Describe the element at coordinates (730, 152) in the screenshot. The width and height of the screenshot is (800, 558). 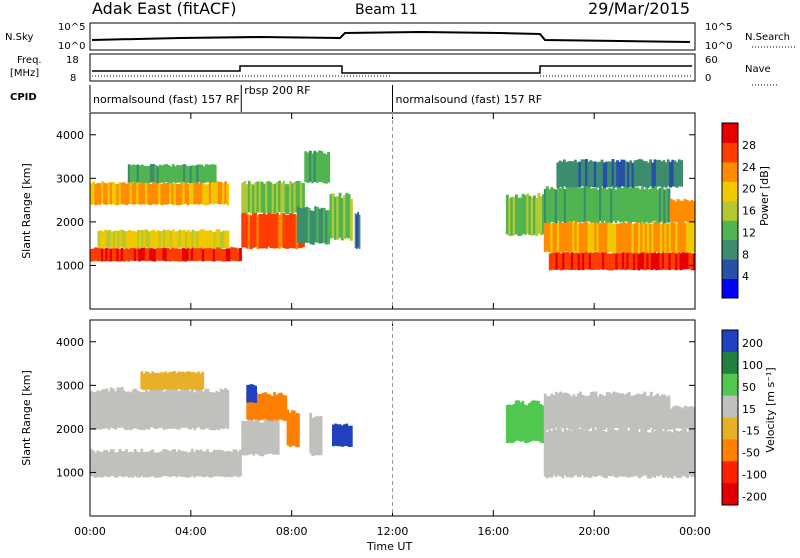
I see `colorbar-swatch` at that location.